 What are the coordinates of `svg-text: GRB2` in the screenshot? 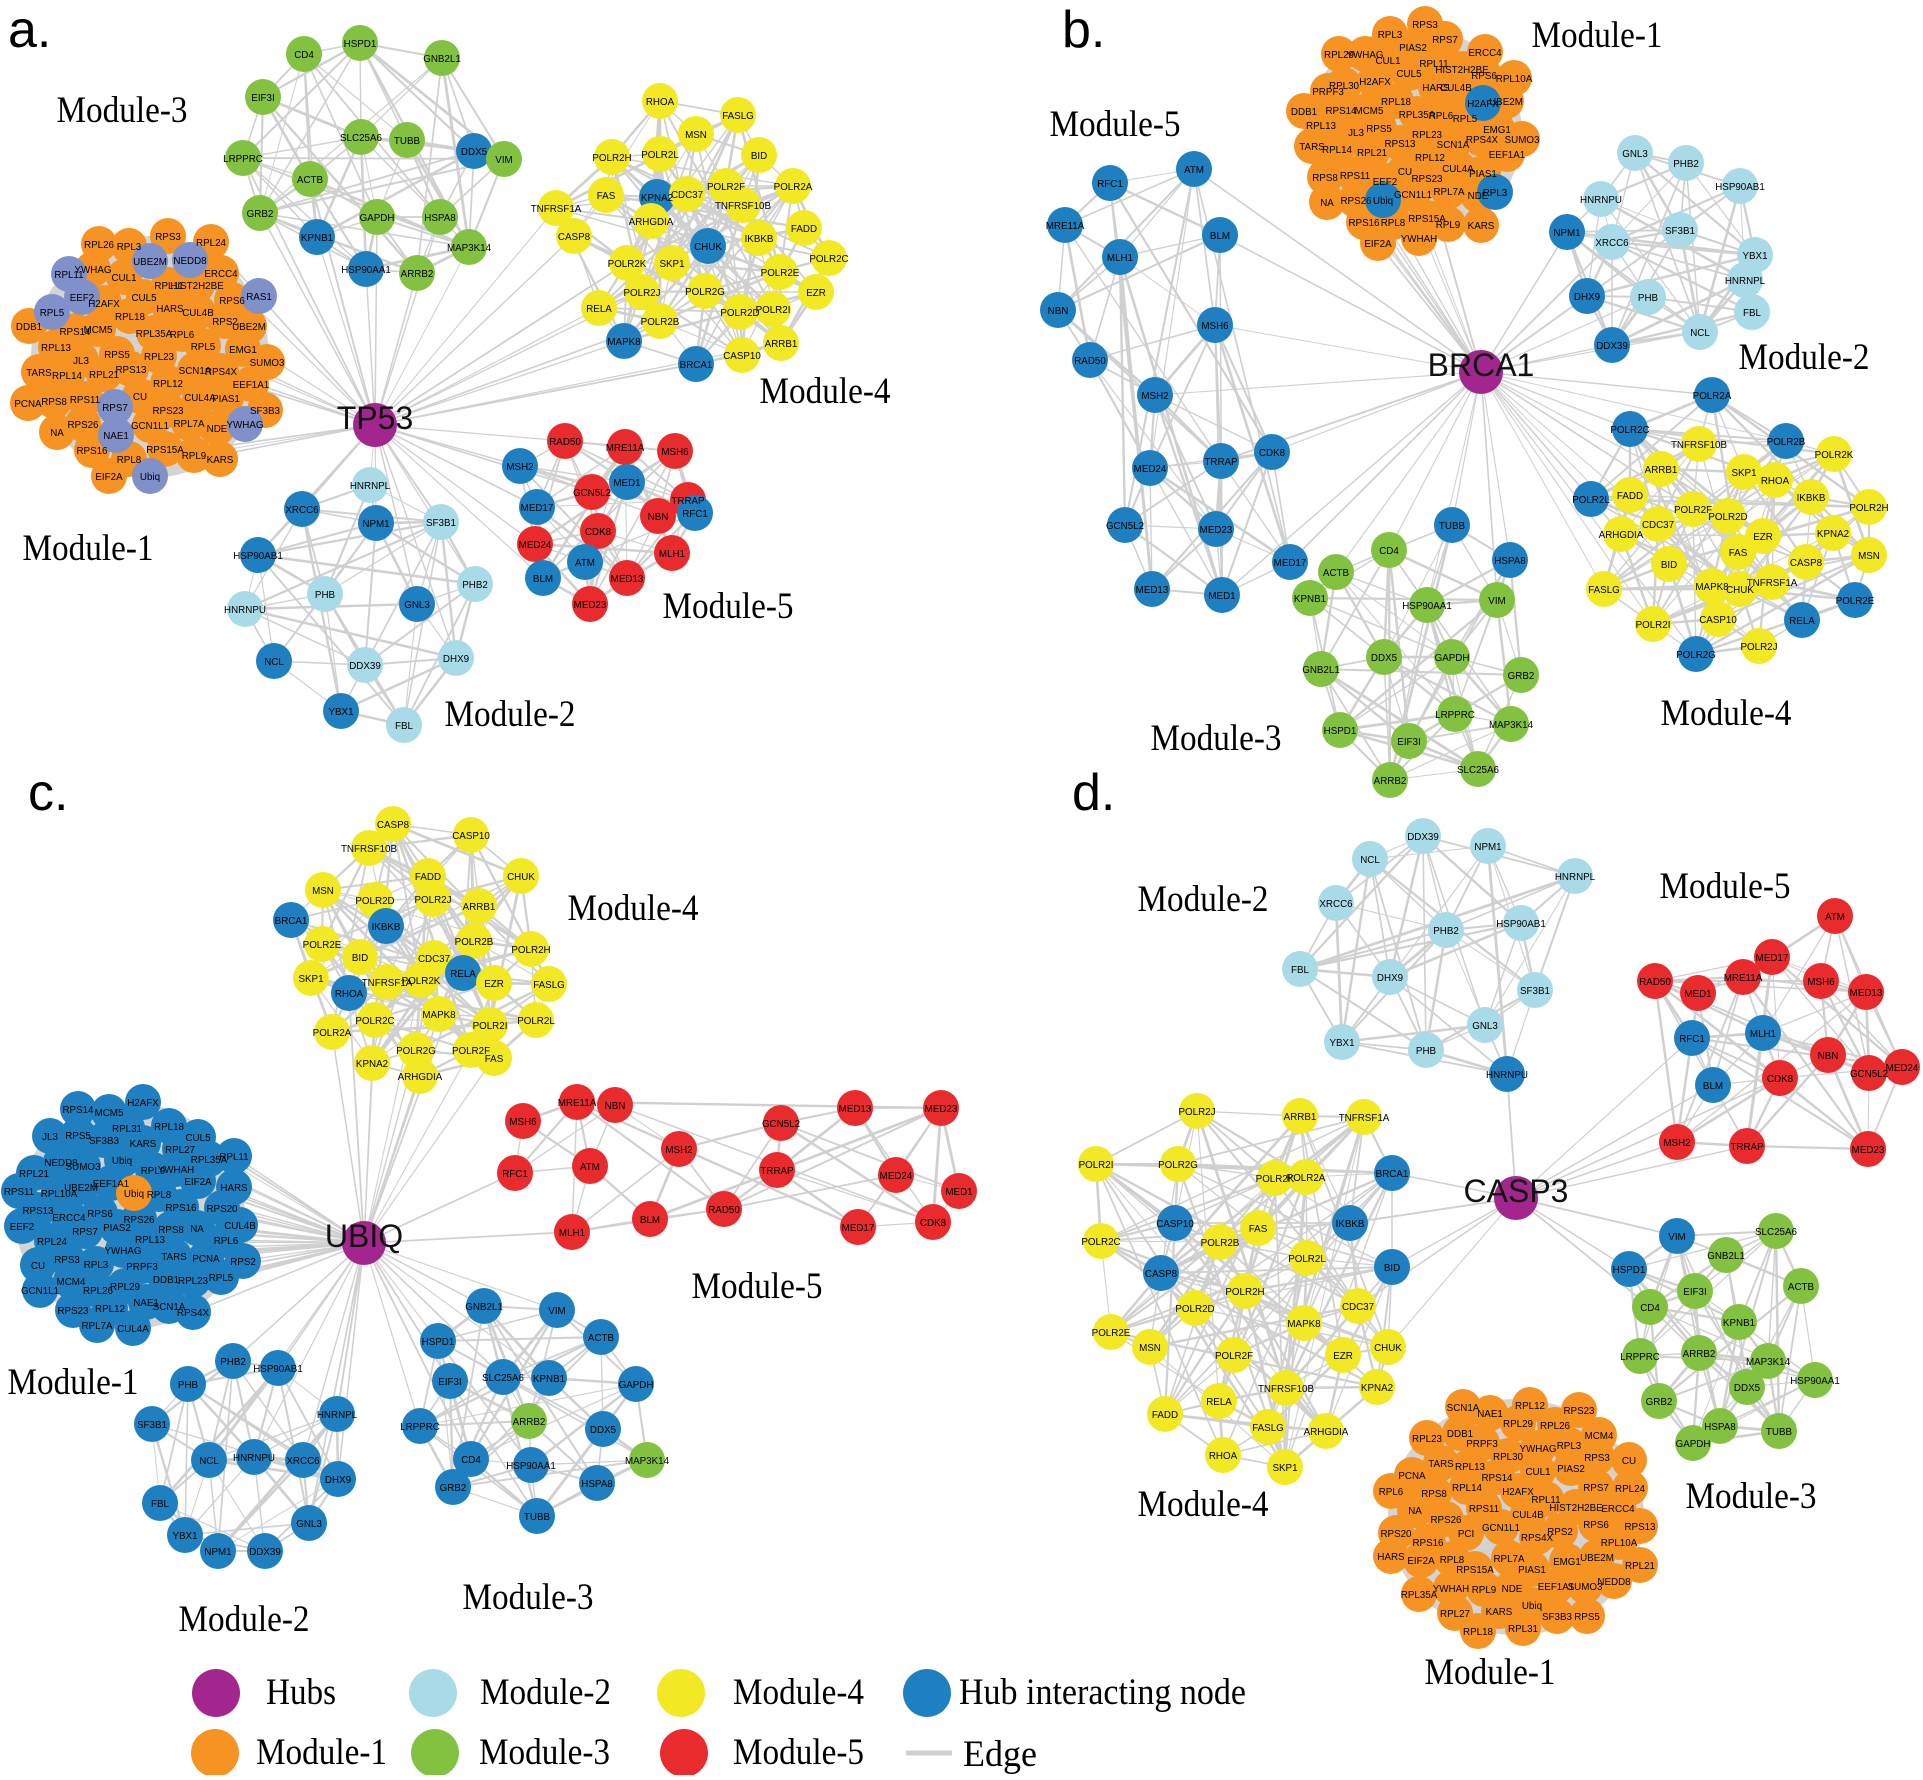 It's located at (1521, 676).